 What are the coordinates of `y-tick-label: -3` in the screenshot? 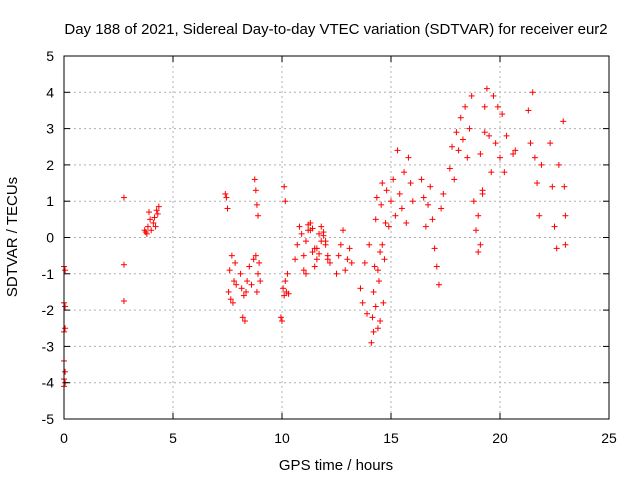 It's located at (48, 346).